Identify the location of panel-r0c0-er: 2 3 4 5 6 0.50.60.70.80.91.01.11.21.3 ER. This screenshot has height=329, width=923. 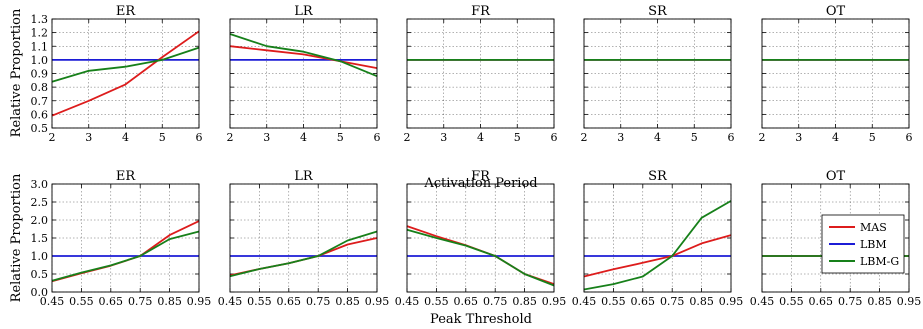
(117, 74).